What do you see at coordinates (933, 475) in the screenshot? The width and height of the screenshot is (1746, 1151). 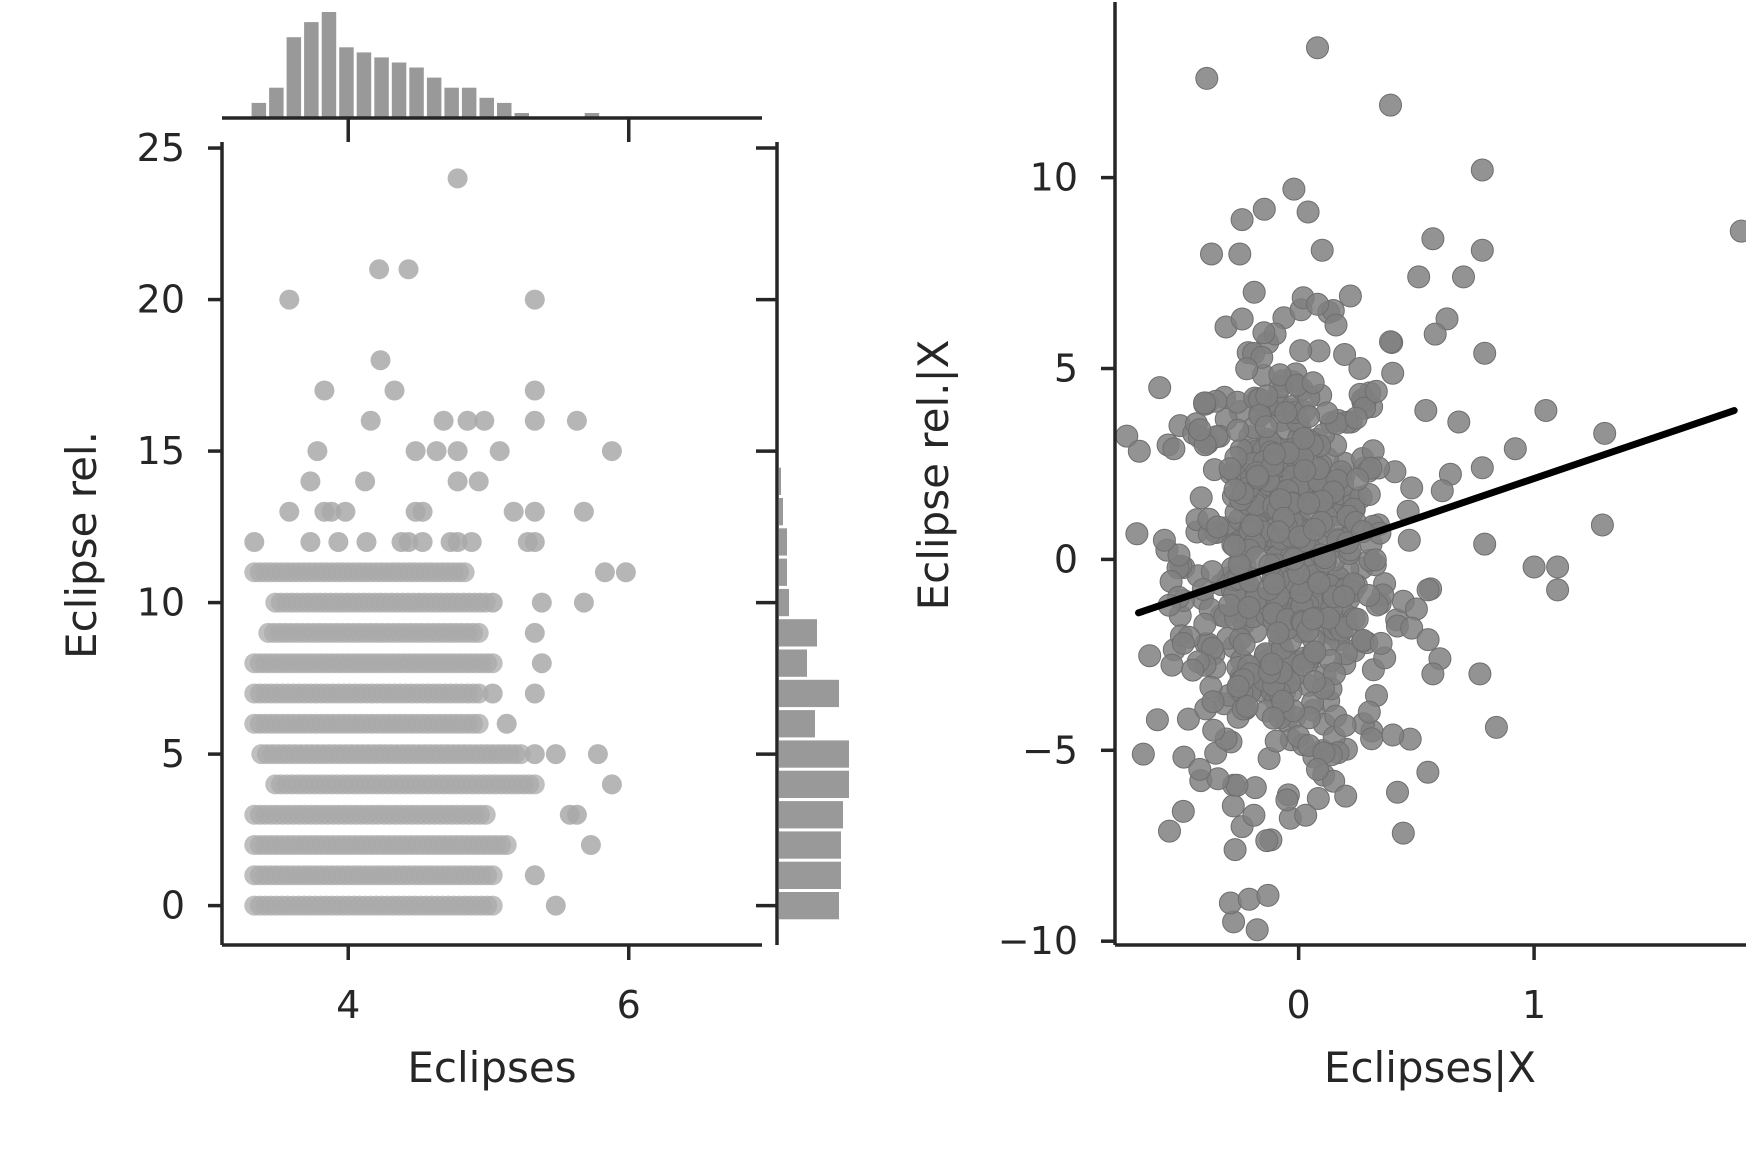 I see `right-y-axis-label: Eclipse rel.|X` at bounding box center [933, 475].